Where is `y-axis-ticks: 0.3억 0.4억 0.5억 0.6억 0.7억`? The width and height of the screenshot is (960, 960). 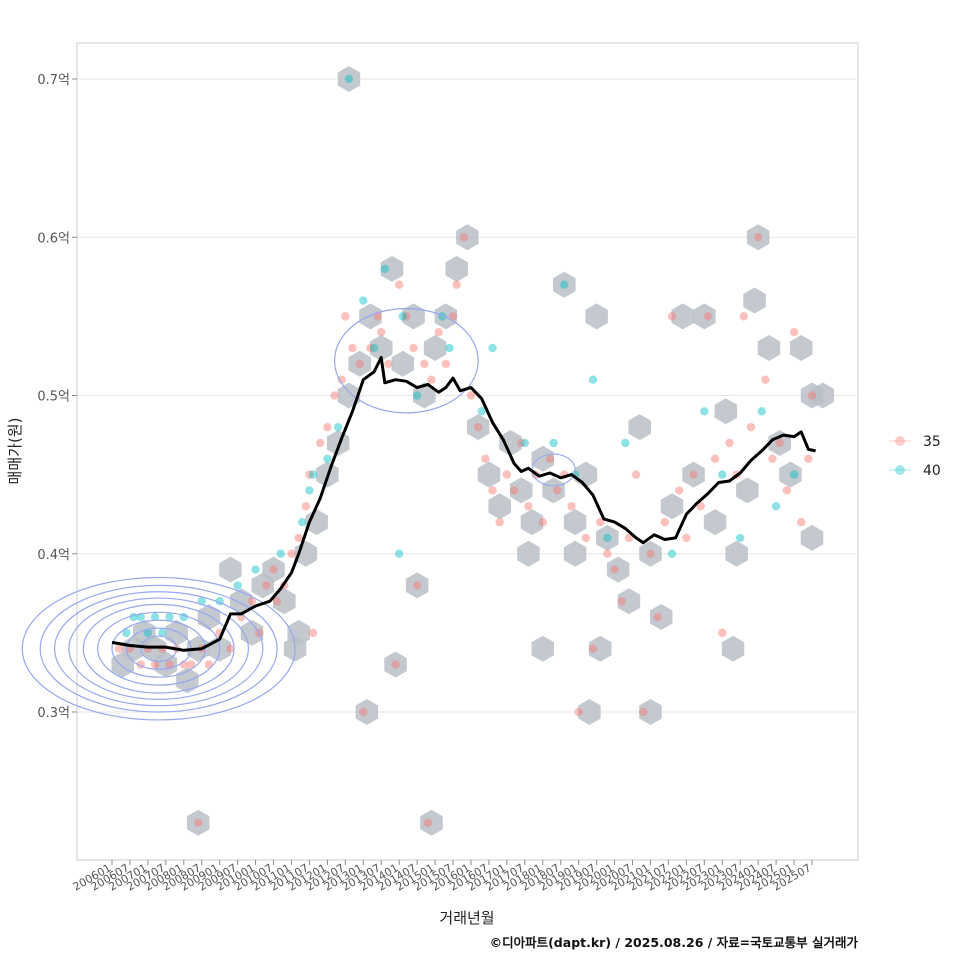 y-axis-ticks: 0.3억 0.4억 0.5억 0.6억 0.7억 is located at coordinates (57, 397).